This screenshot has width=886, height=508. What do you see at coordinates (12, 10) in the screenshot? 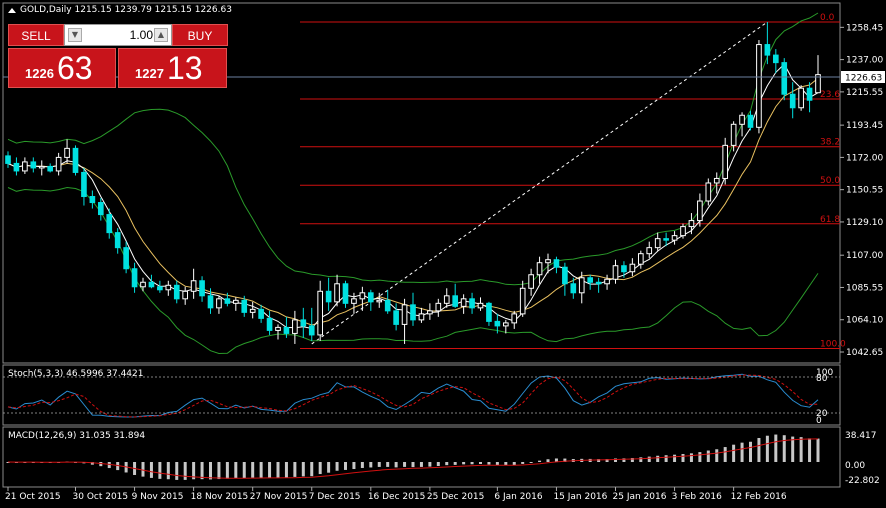
I see `collapse-triangle-icon` at bounding box center [12, 10].